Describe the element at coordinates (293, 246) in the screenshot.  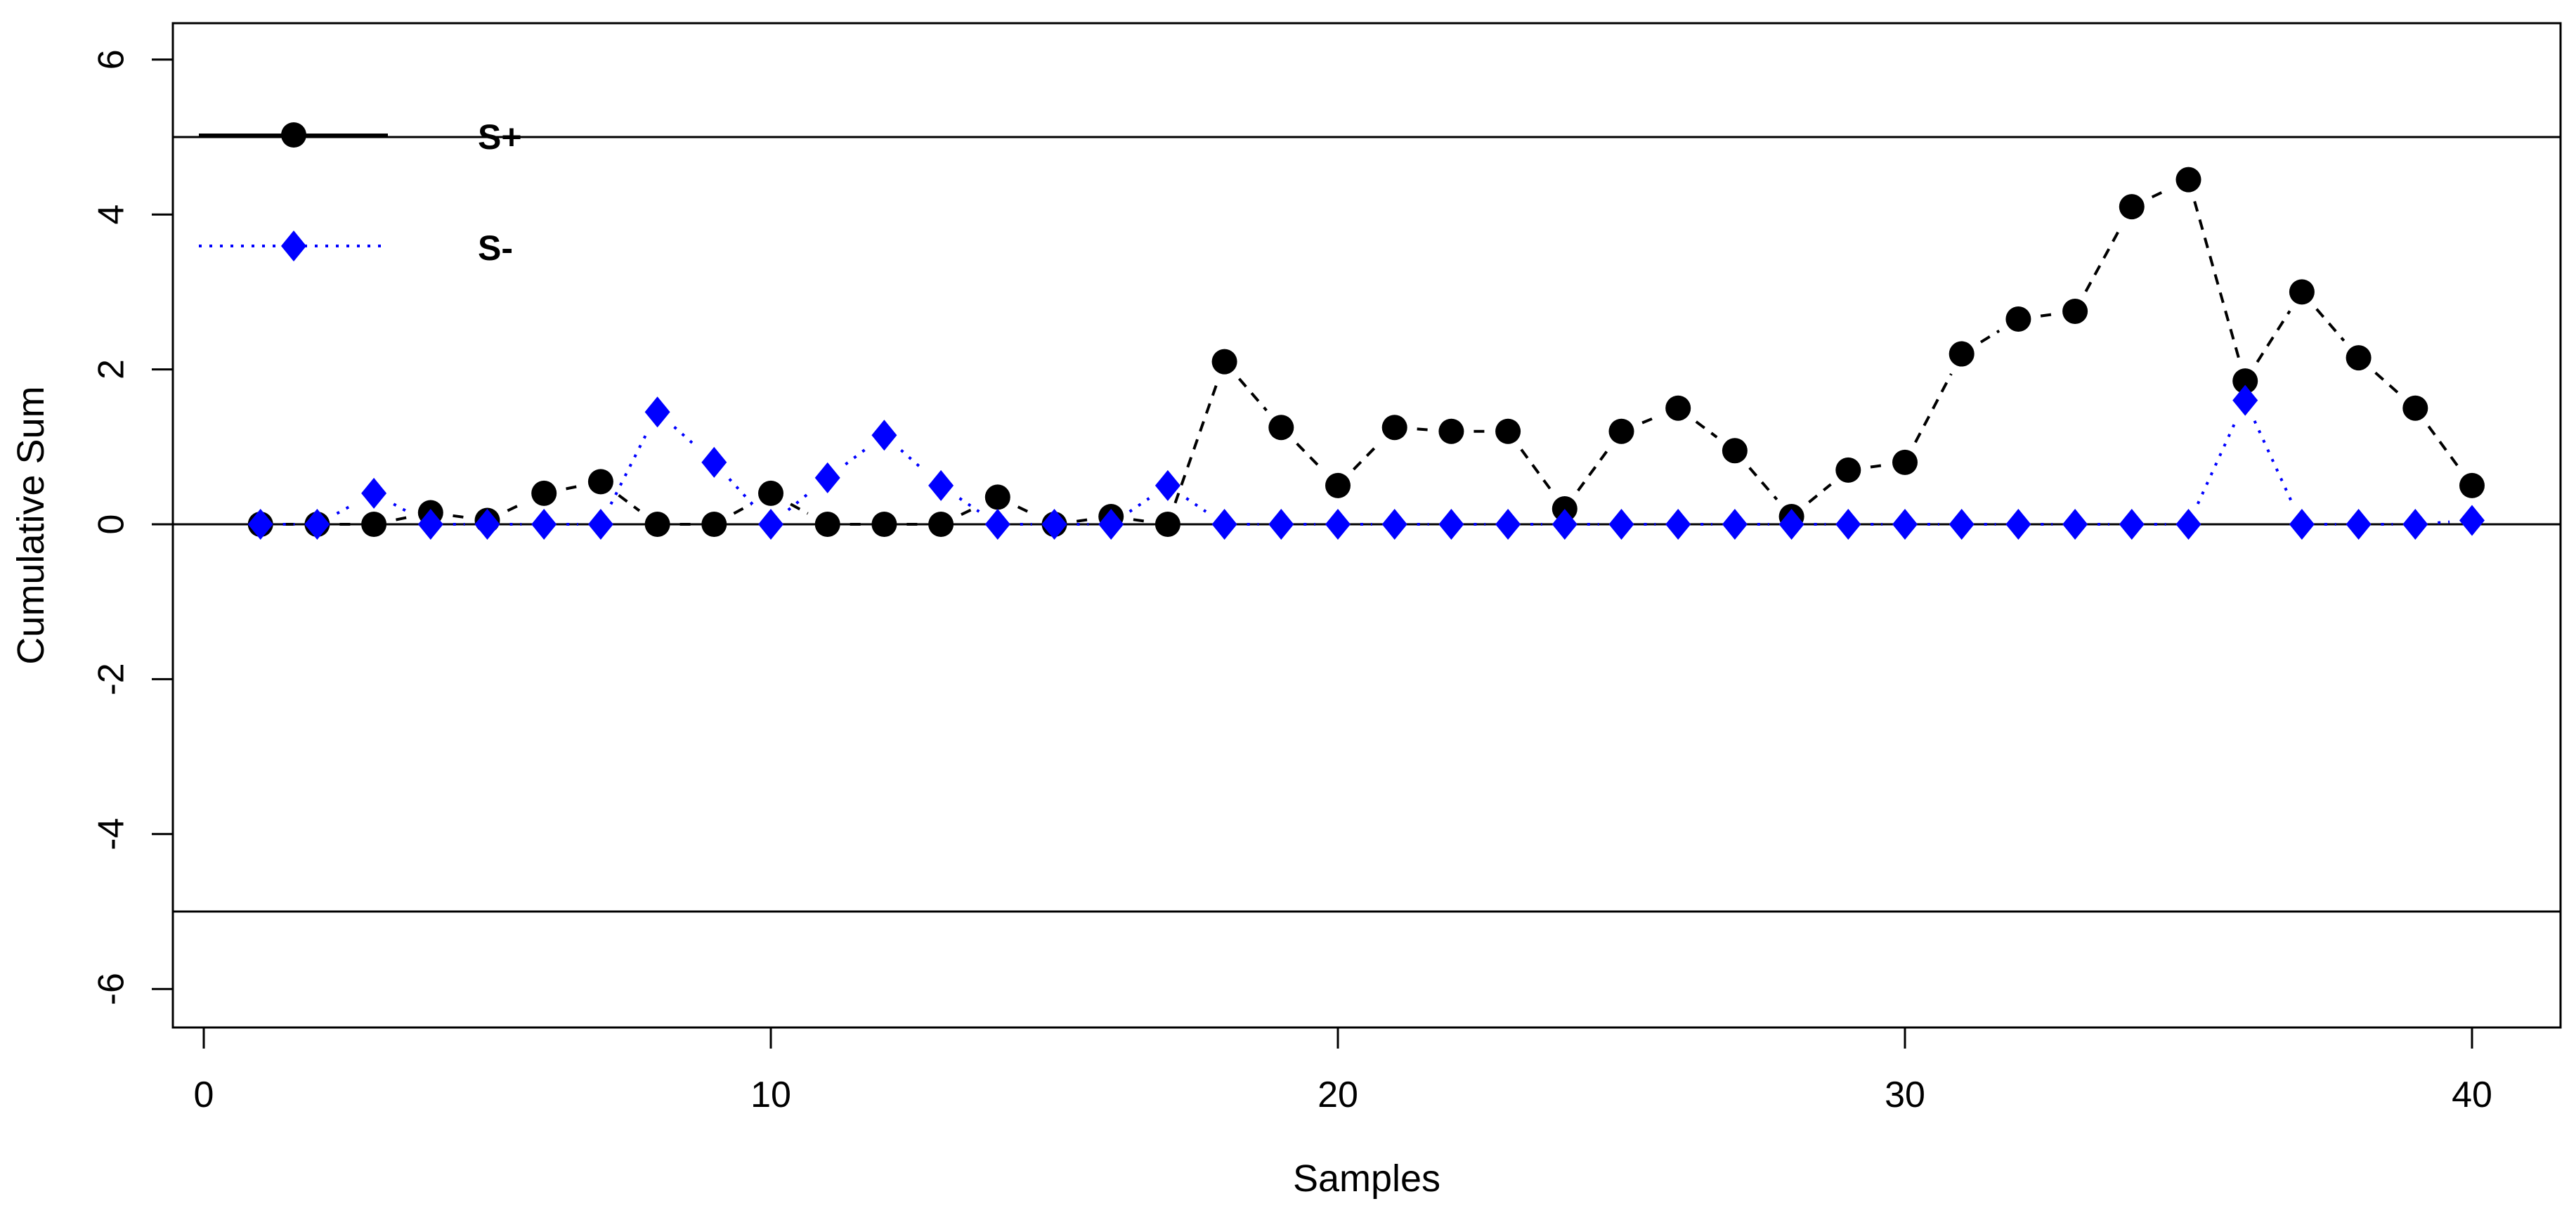
I see `legend-sminus-marker` at that location.